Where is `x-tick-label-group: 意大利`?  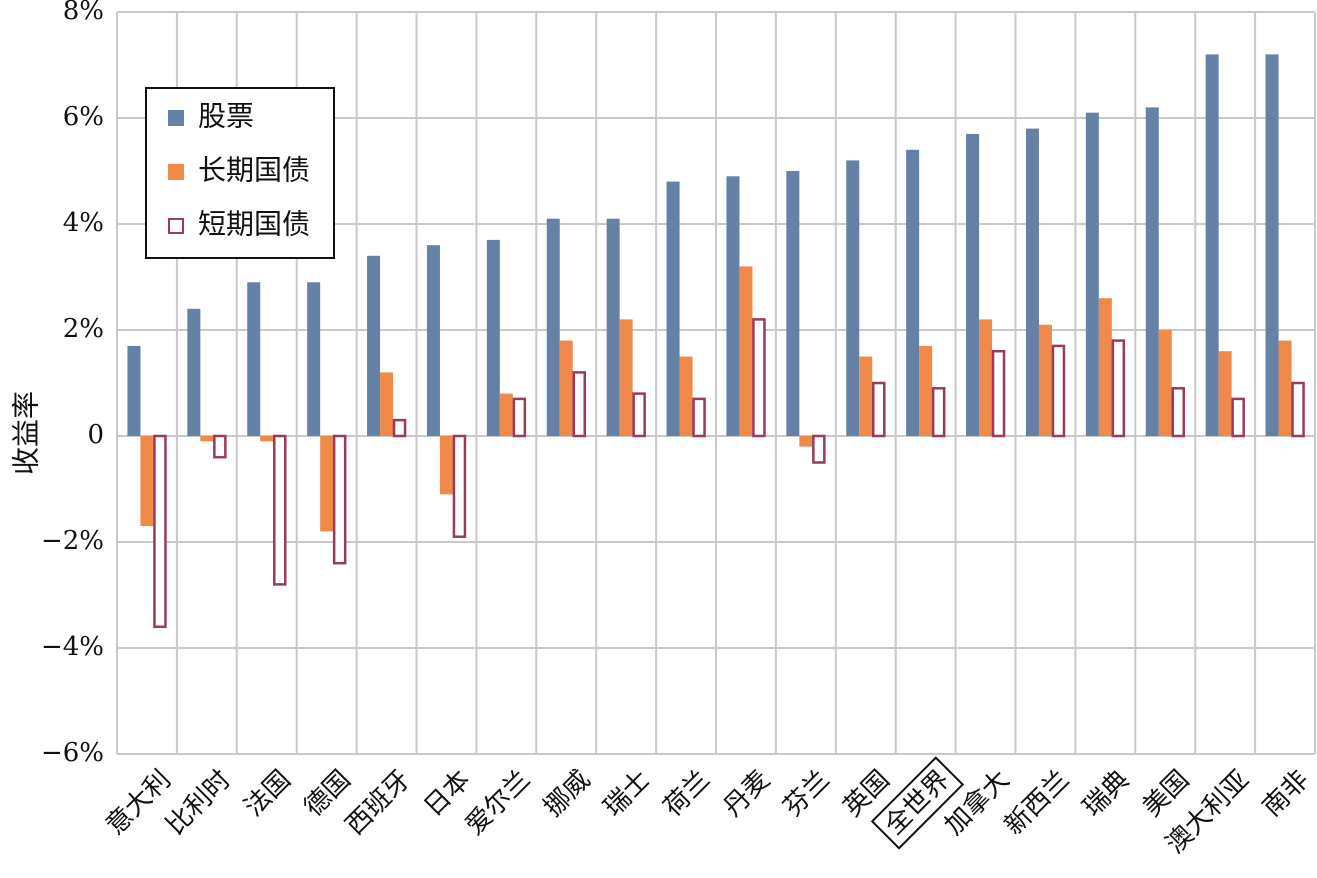
x-tick-label-group: 意大利 is located at coordinates (139, 803).